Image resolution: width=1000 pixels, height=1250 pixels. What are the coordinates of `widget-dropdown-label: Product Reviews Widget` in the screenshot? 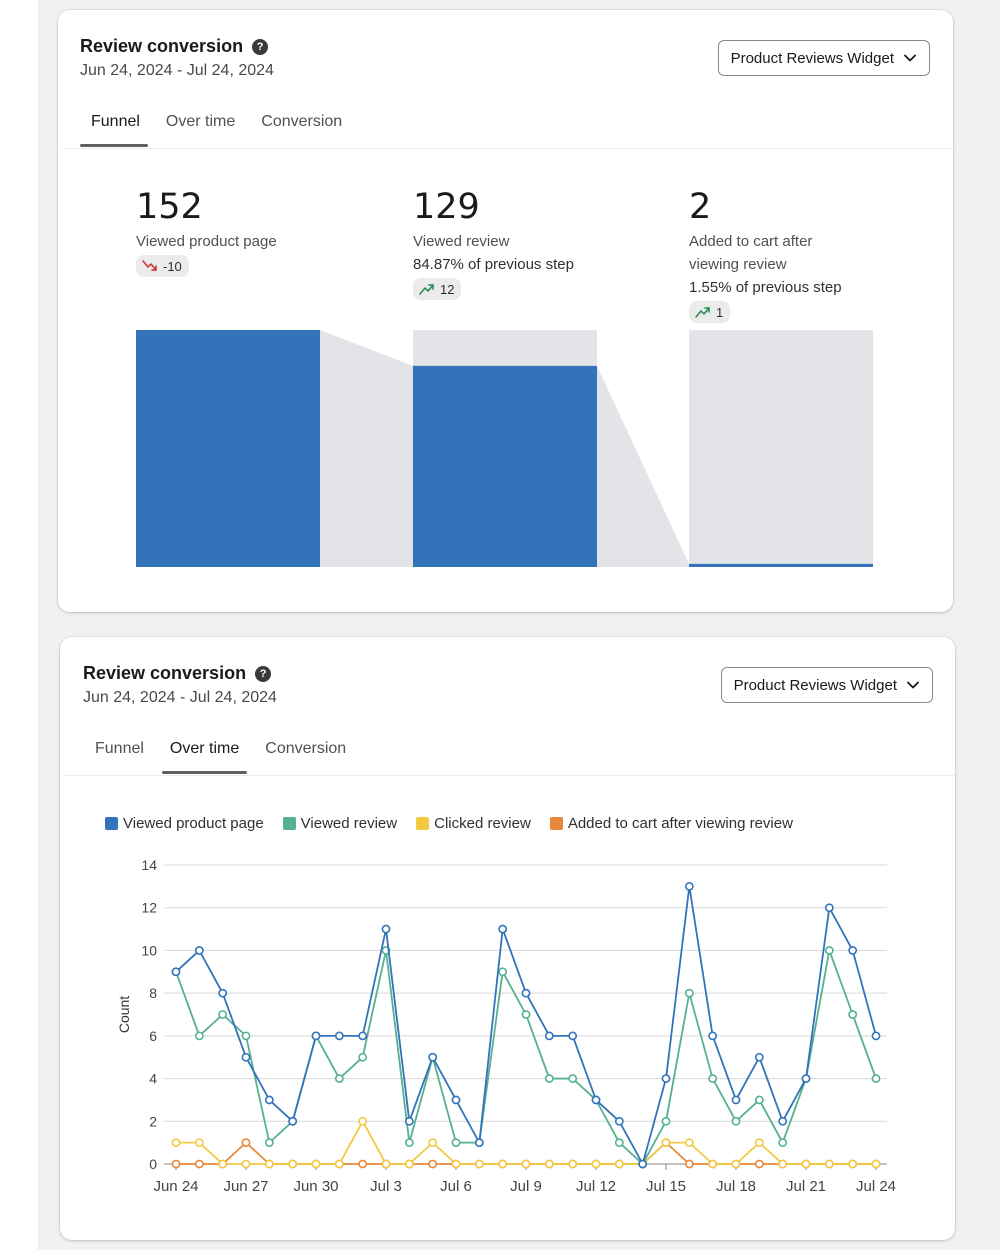 It's located at (815, 685).